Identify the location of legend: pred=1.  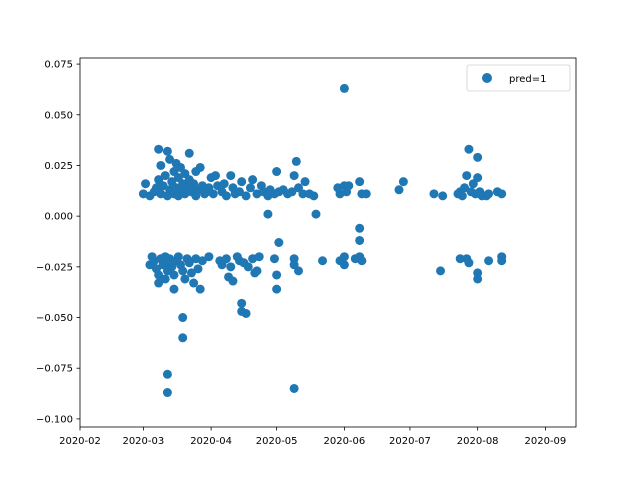
(518, 78).